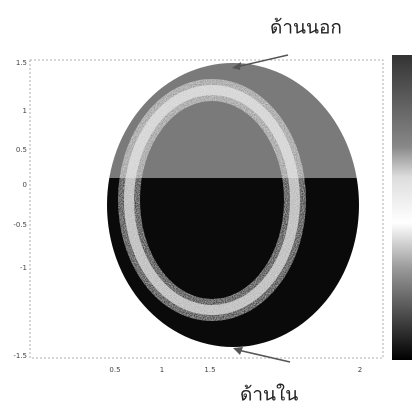  I want to click on y-tick-label: 0, so click(25, 185).